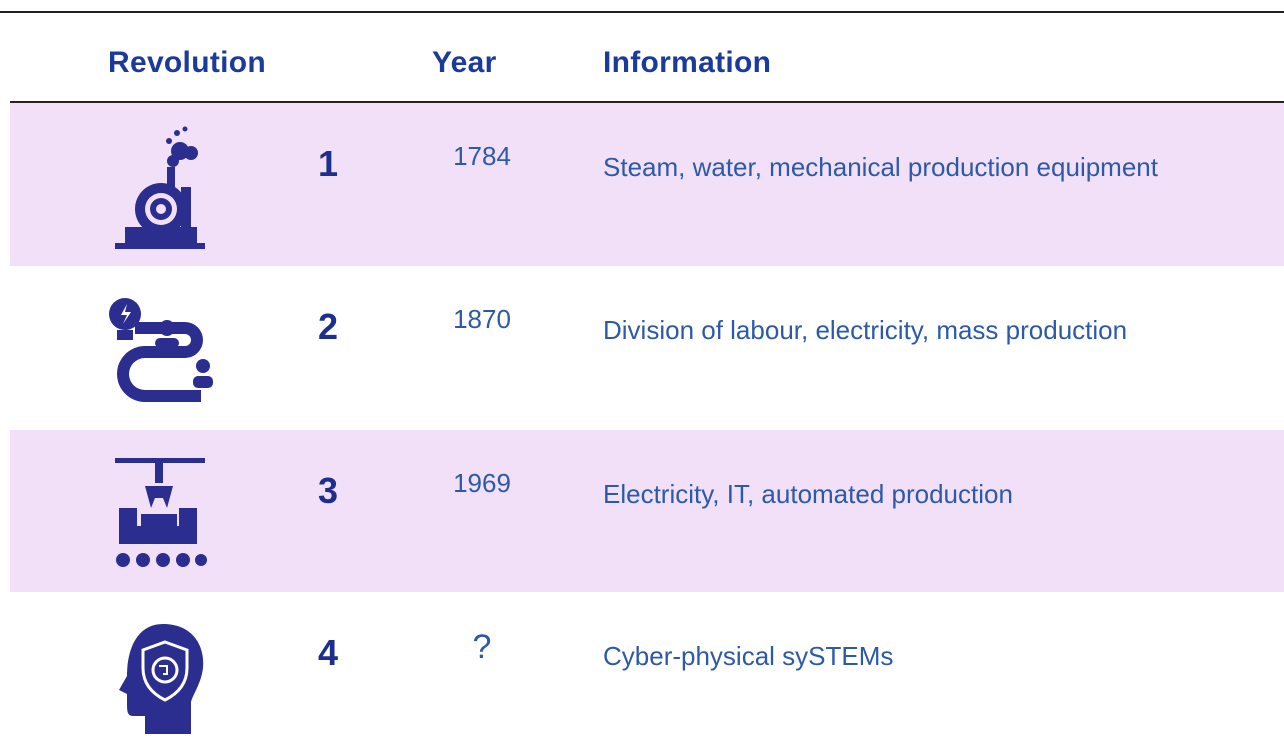 Image resolution: width=1284 pixels, height=747 pixels. I want to click on year: 1969, so click(482, 483).